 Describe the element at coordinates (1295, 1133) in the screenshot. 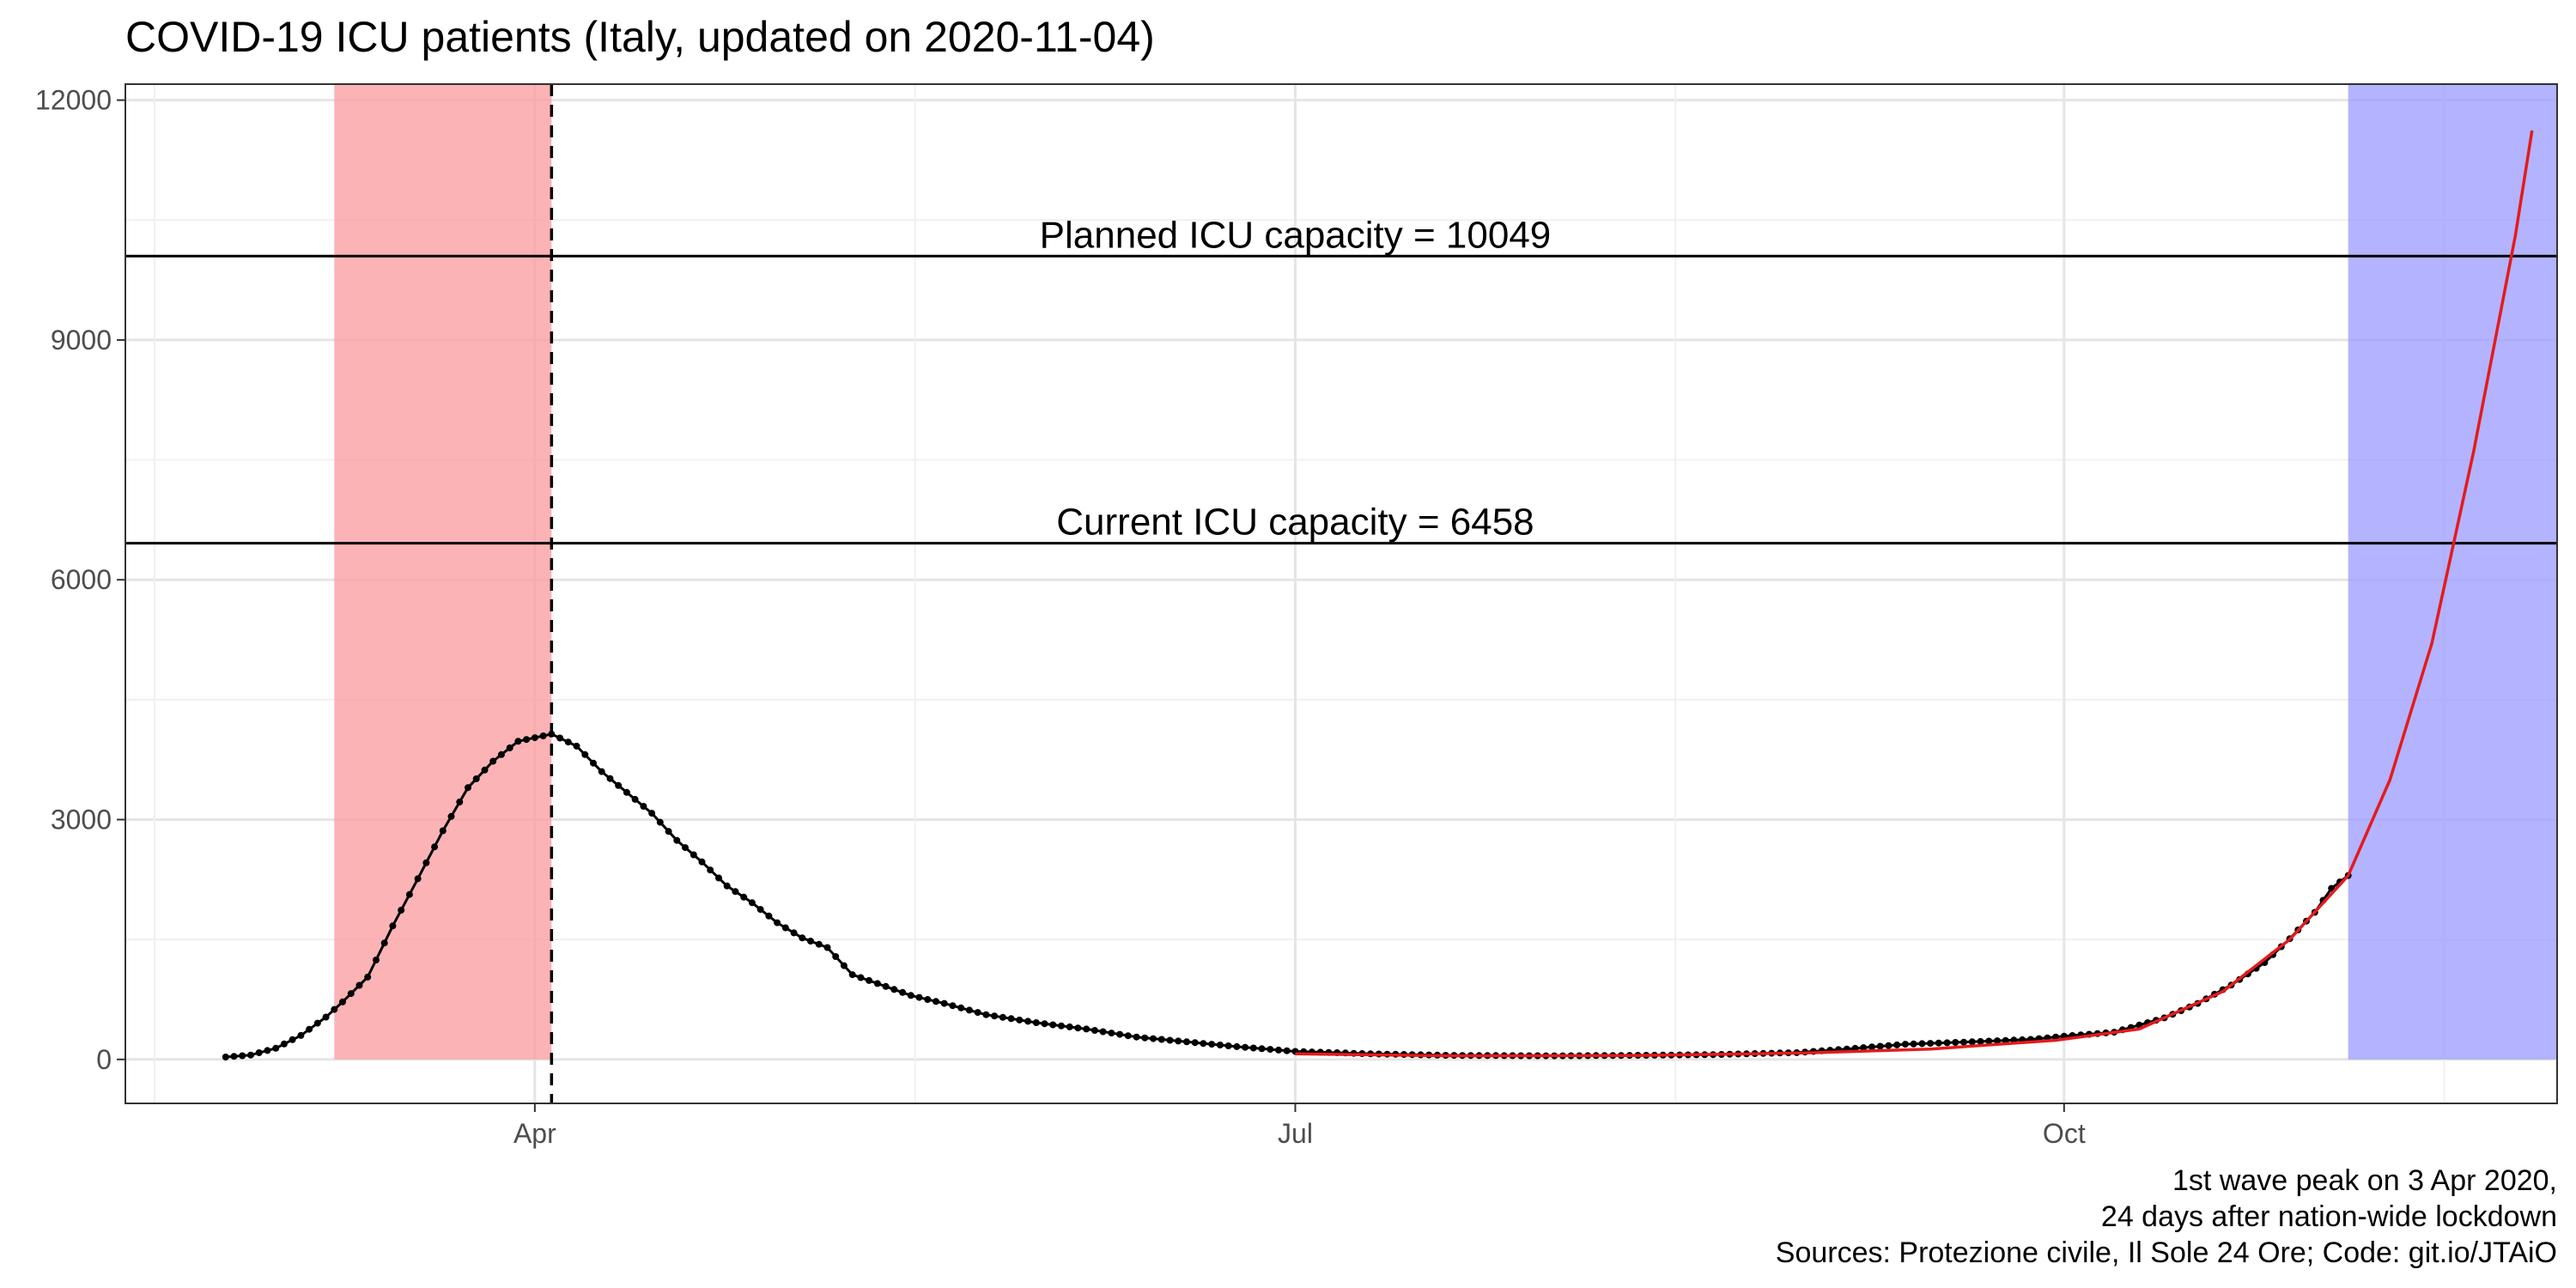

I see `x-tick-label: Jul` at that location.